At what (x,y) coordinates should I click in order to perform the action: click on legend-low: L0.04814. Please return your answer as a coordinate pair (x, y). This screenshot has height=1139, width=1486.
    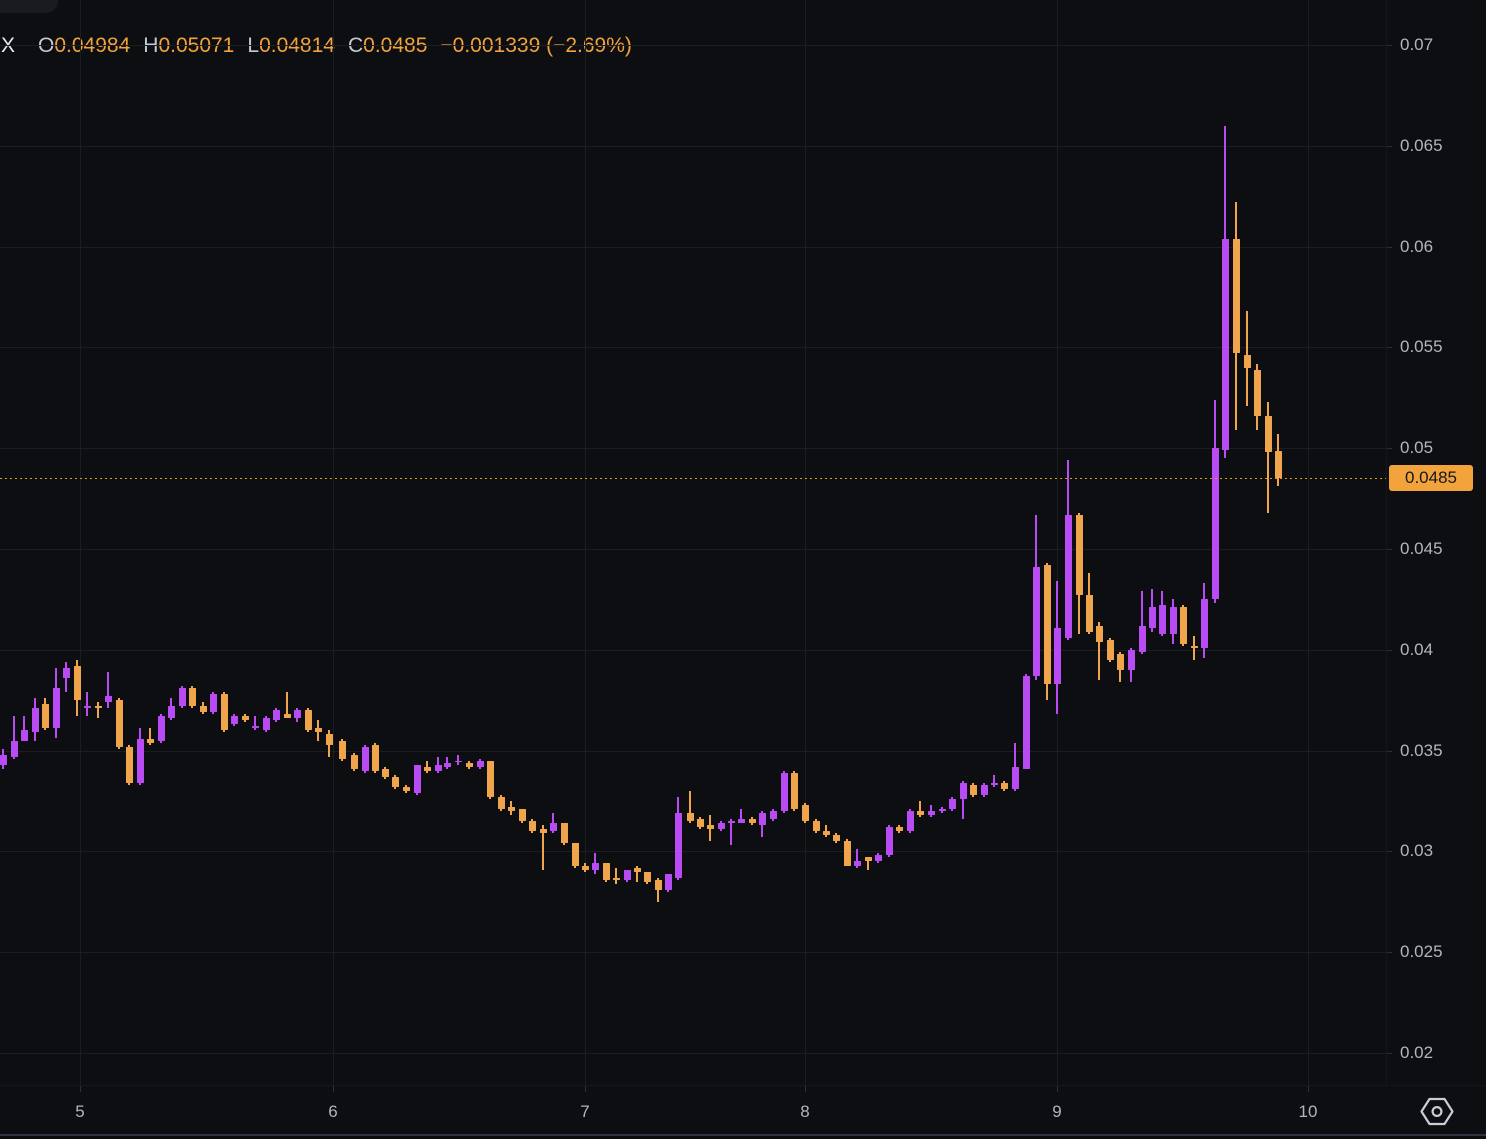
    Looking at the image, I should click on (291, 45).